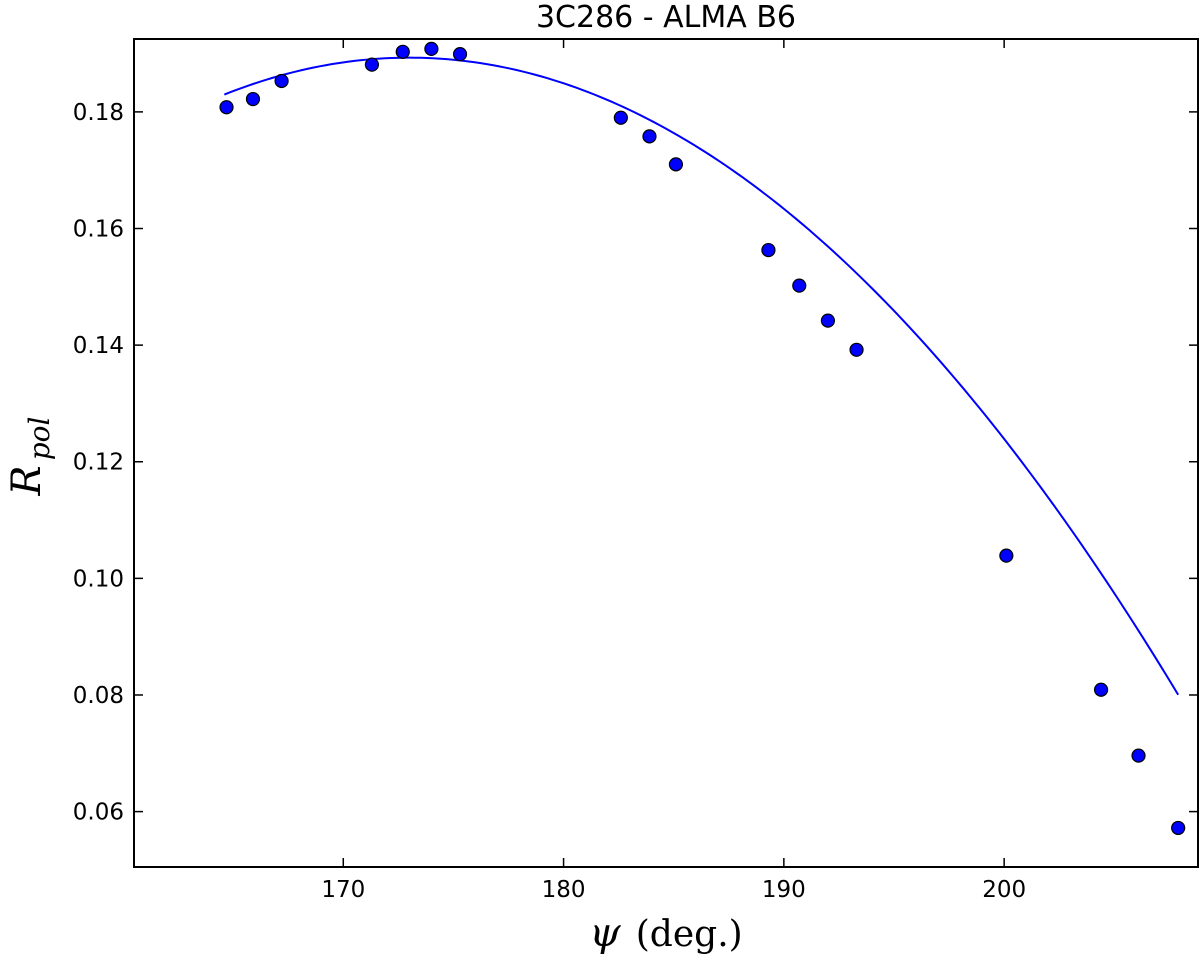 Image resolution: width=1200 pixels, height=954 pixels. What do you see at coordinates (98, 579) in the screenshot?
I see `y-tick-label: 0.10` at bounding box center [98, 579].